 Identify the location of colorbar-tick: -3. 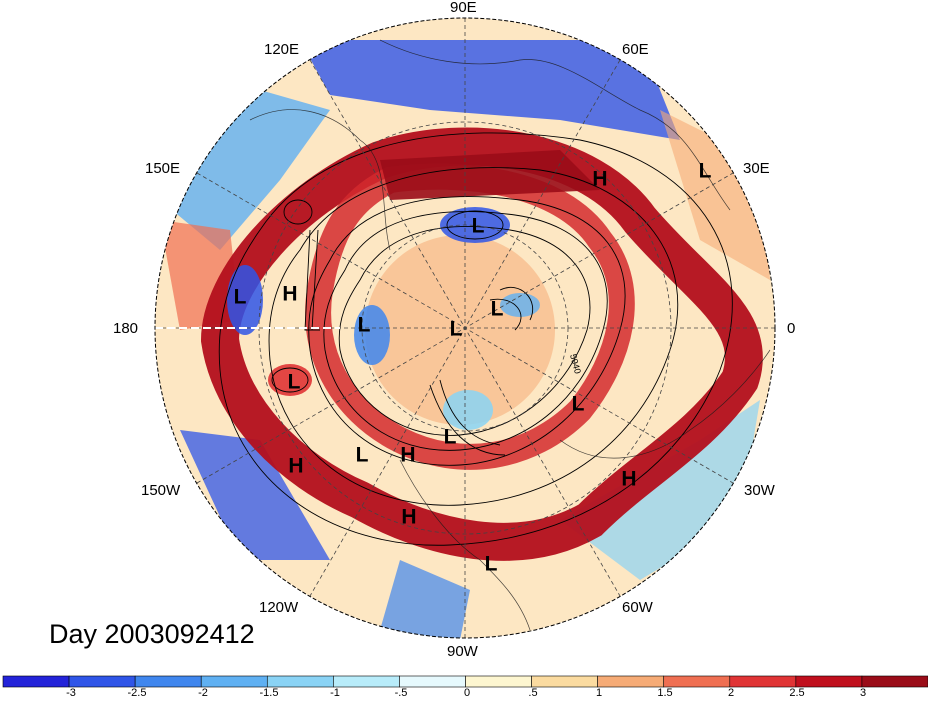
(71, 693).